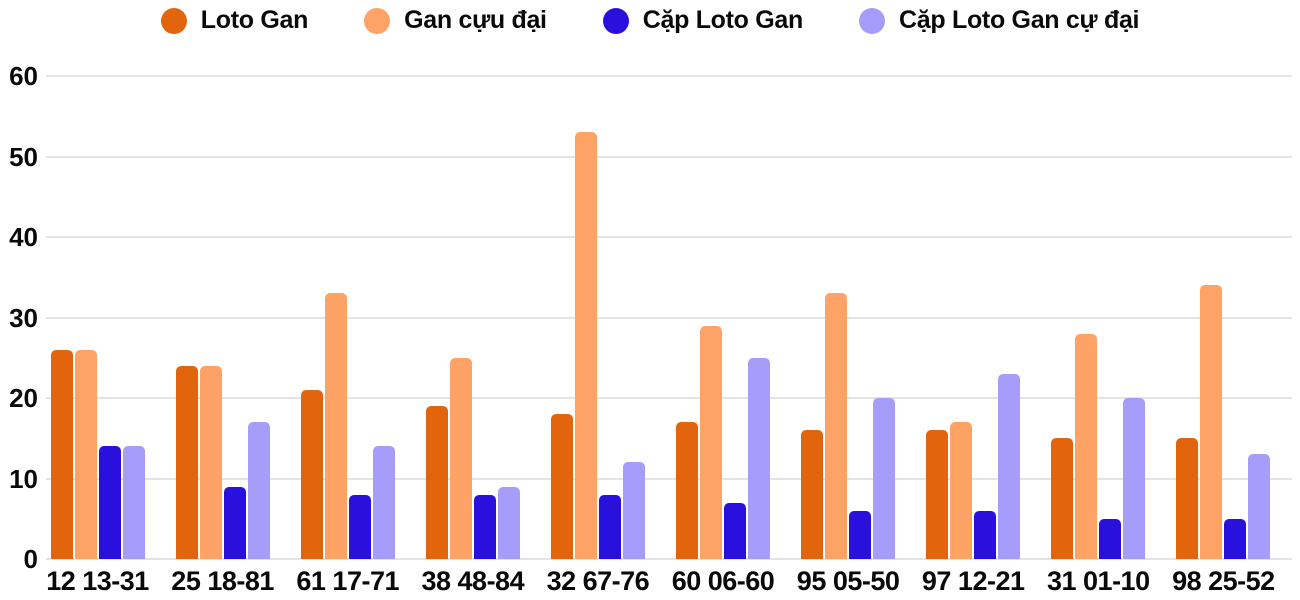  Describe the element at coordinates (1086, 446) in the screenshot. I see `bar-series2-group9` at that location.